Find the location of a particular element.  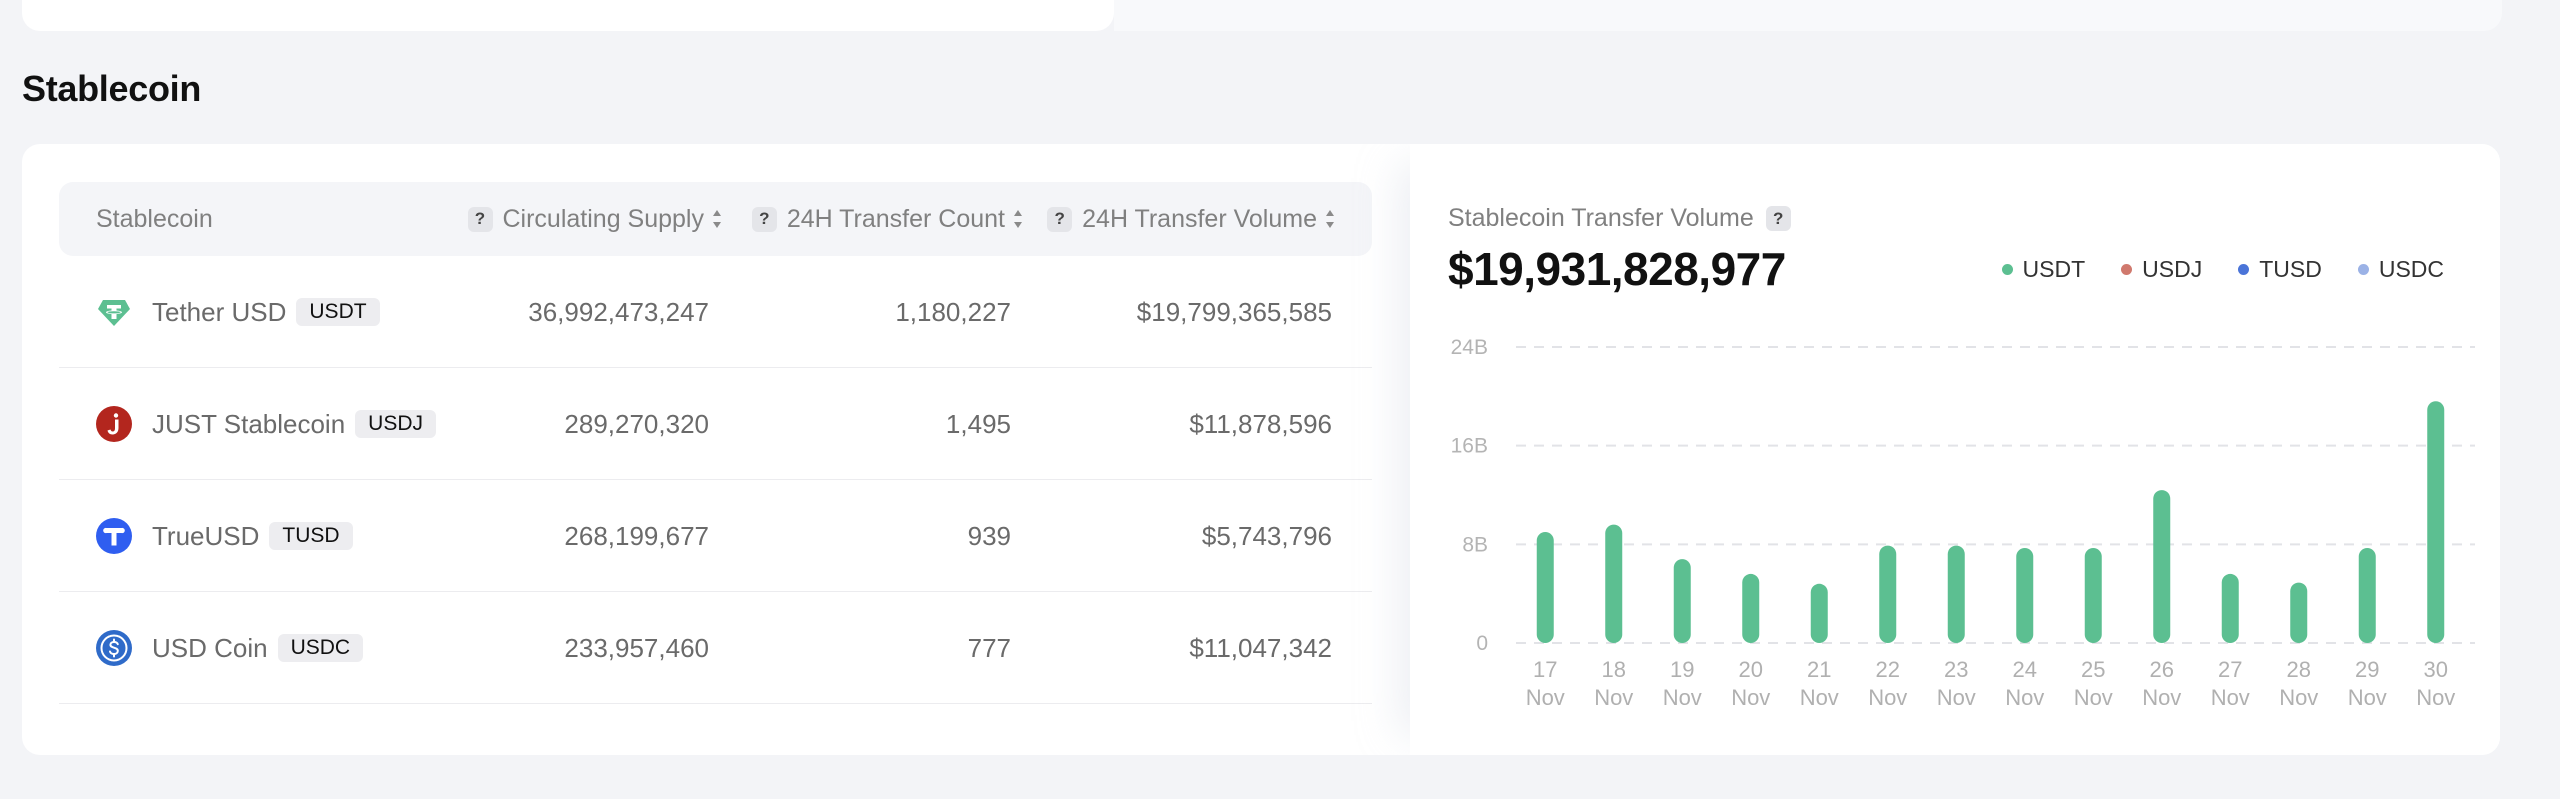

coin-name: TrueUSD is located at coordinates (206, 535).